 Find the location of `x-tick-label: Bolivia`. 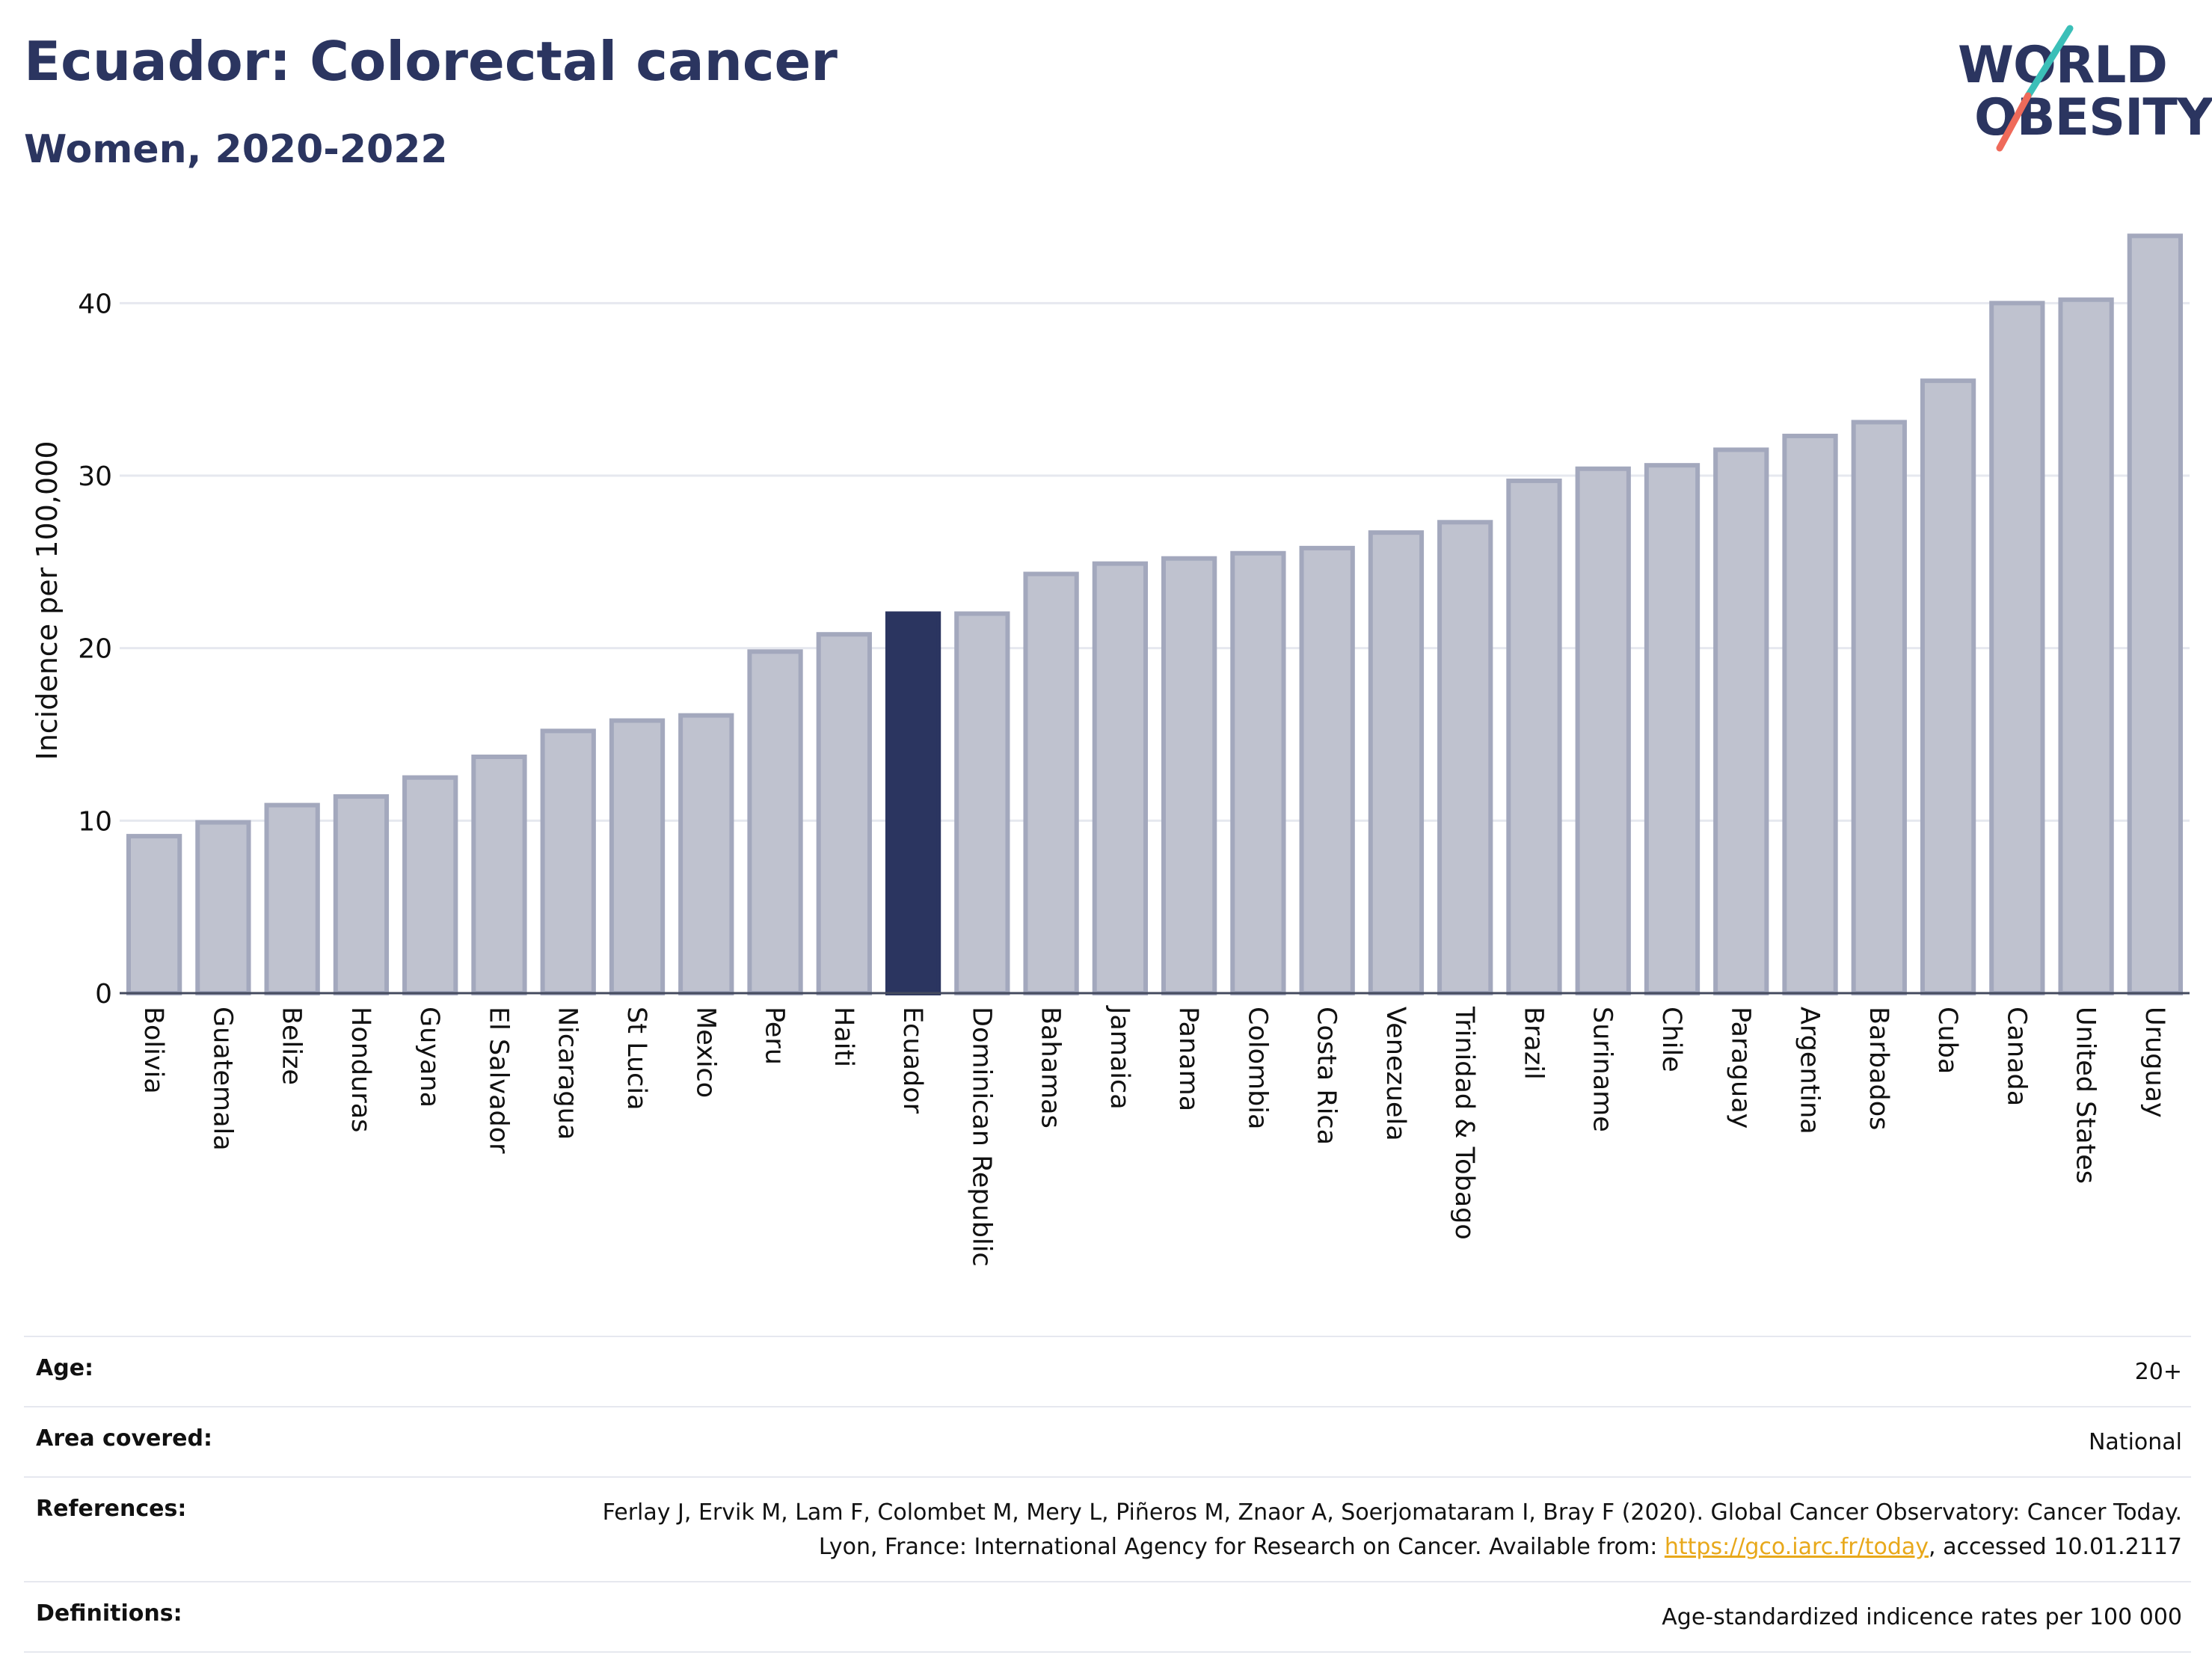

x-tick-label: Bolivia is located at coordinates (153, 1050).